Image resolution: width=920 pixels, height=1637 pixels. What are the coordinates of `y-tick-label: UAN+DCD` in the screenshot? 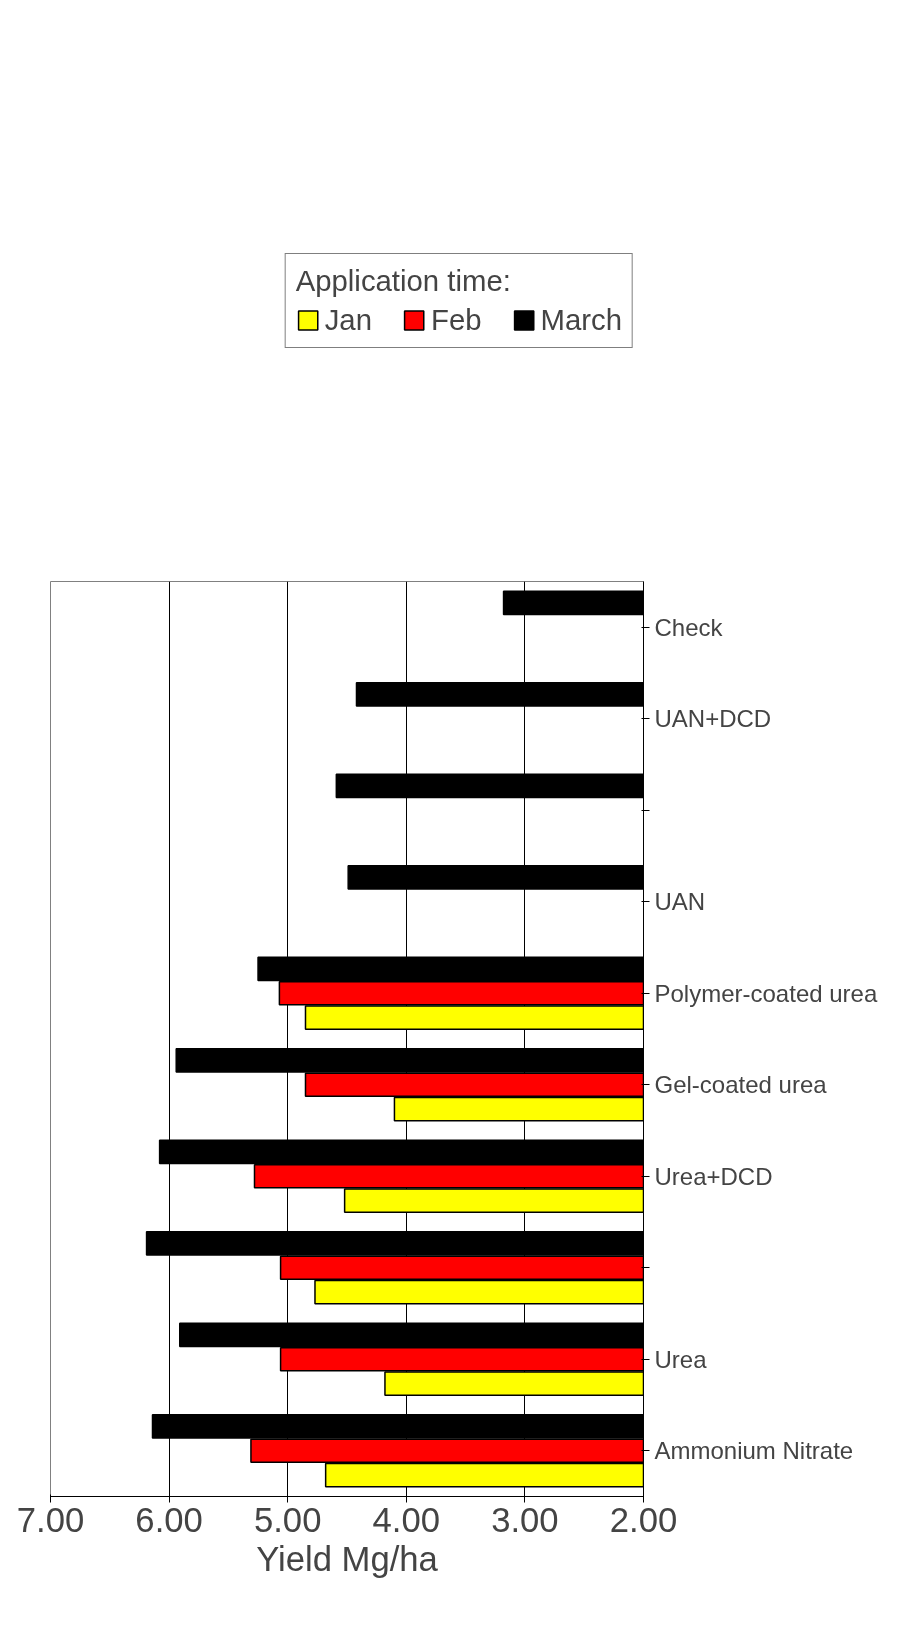 It's located at (713, 719).